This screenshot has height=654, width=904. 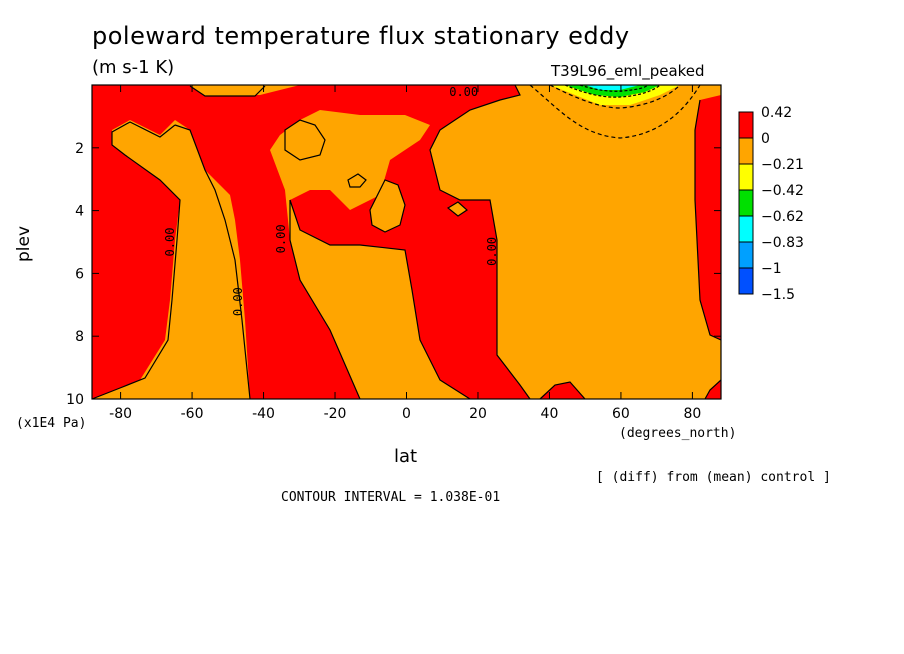 I want to click on x-tick-label: 20, so click(x=478, y=414).